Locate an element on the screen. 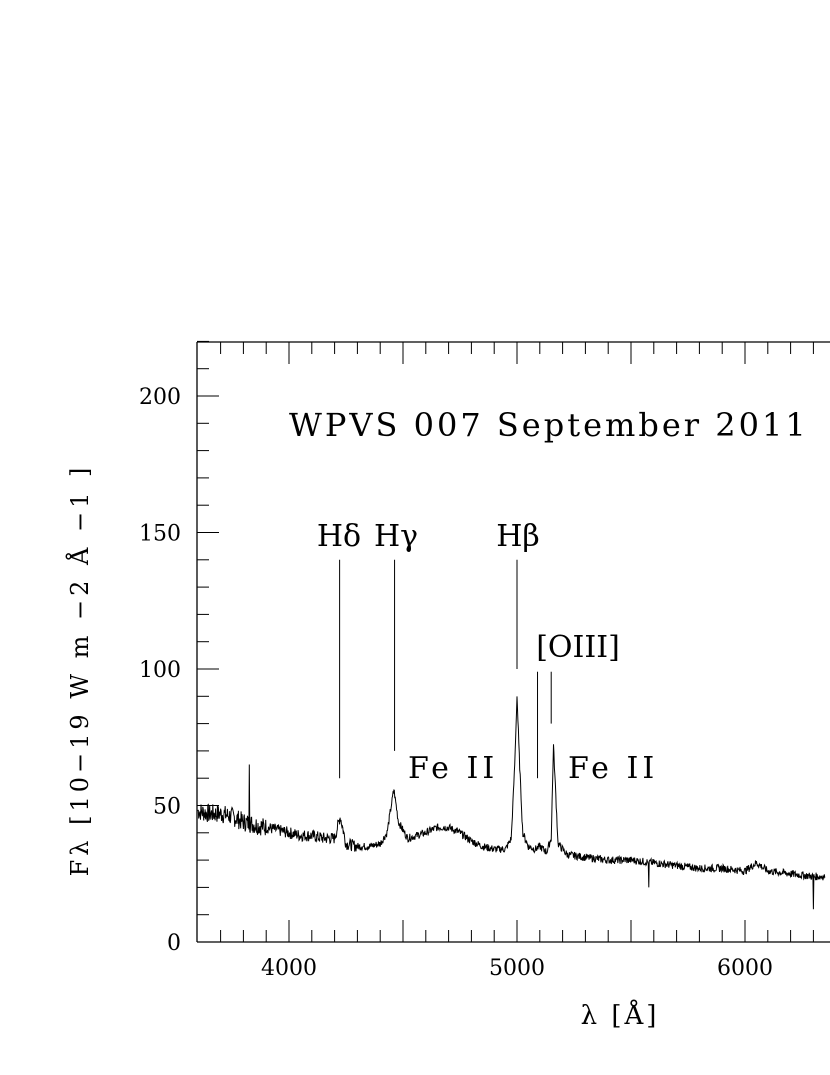 Image resolution: width=830 pixels, height=1075 pixels. line-markers is located at coordinates (445, 669).